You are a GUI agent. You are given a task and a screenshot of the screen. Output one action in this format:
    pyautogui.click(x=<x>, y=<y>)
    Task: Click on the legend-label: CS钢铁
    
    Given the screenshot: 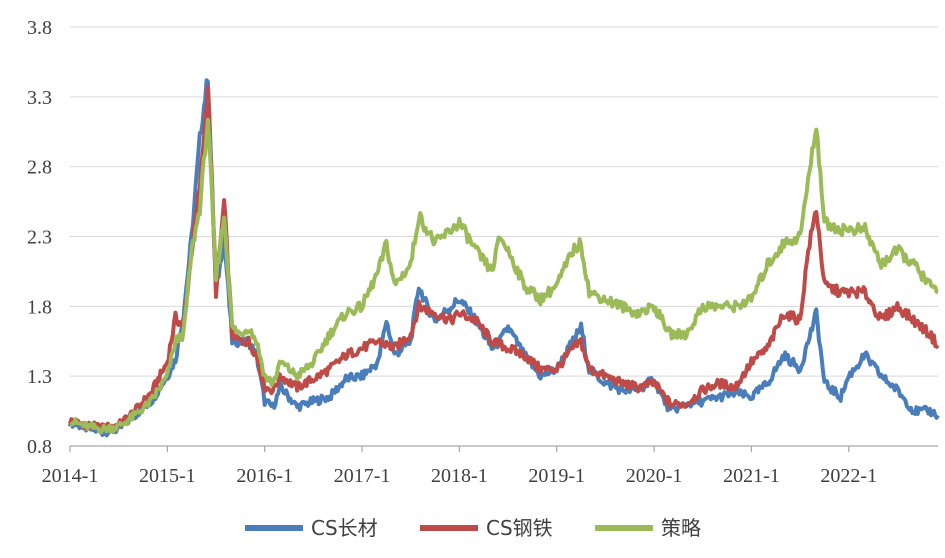 What is the action you would take?
    pyautogui.click(x=519, y=528)
    